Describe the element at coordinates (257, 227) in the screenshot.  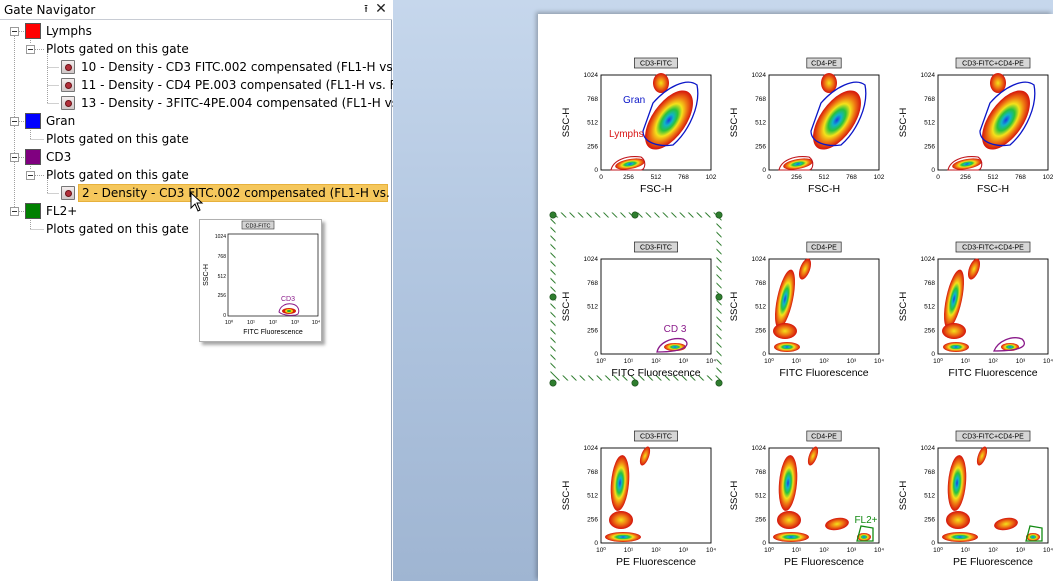
I see `preview-plot-title: CD3-FITC` at that location.